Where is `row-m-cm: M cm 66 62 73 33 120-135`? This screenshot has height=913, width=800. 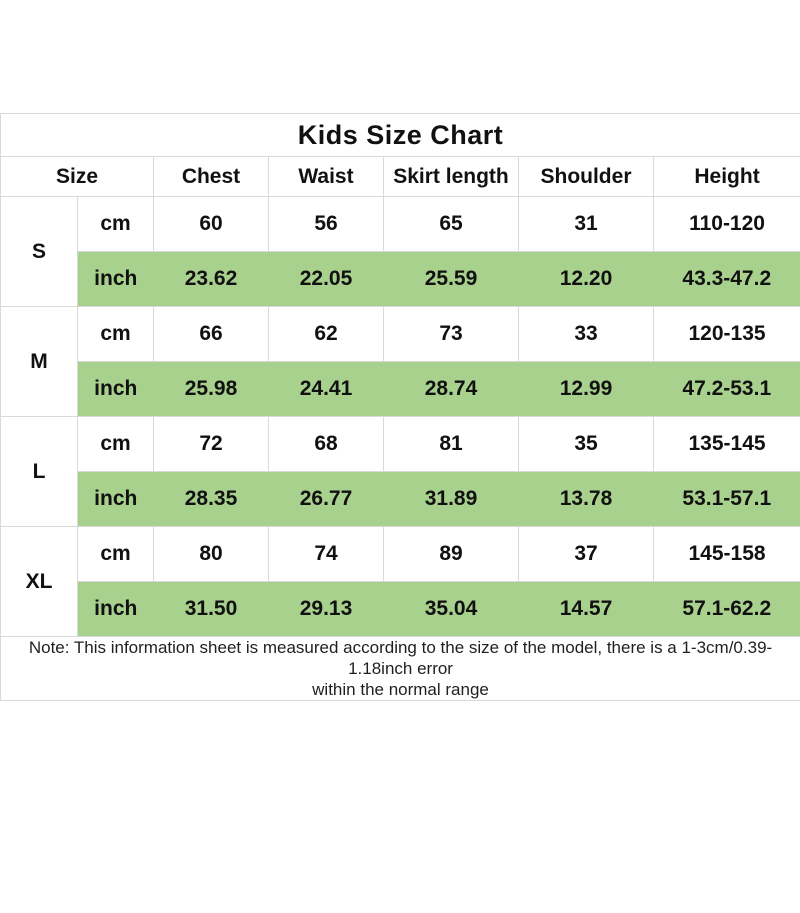 row-m-cm: M cm 66 62 73 33 120-135 is located at coordinates (400, 334).